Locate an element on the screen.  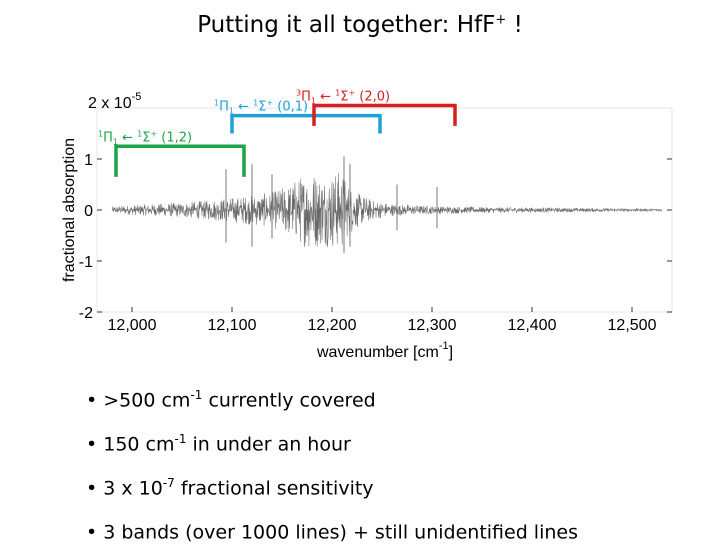
x-tick-label: 12,100 is located at coordinates (232, 325).